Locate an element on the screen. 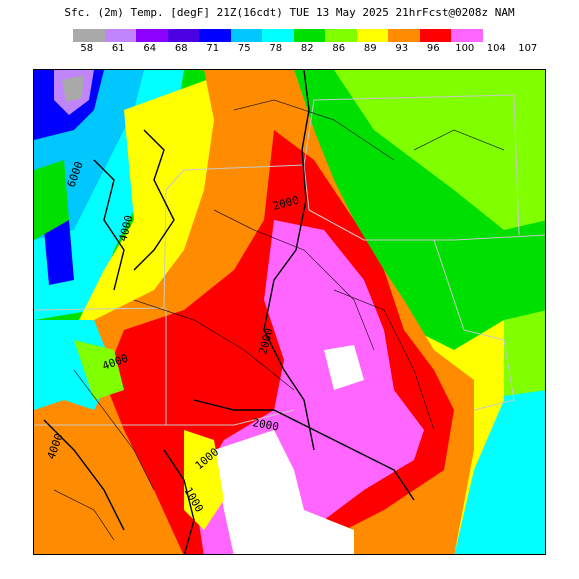  color-scale-label: 61 is located at coordinates (118, 48).